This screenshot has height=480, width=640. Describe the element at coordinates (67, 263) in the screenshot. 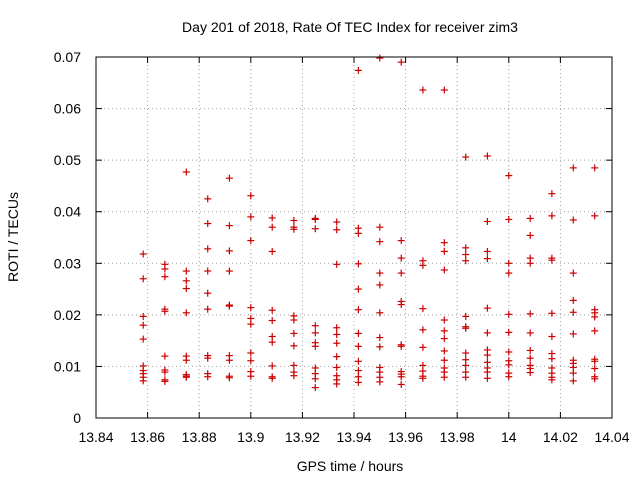

I see `y-tick-label: 0.03` at that location.